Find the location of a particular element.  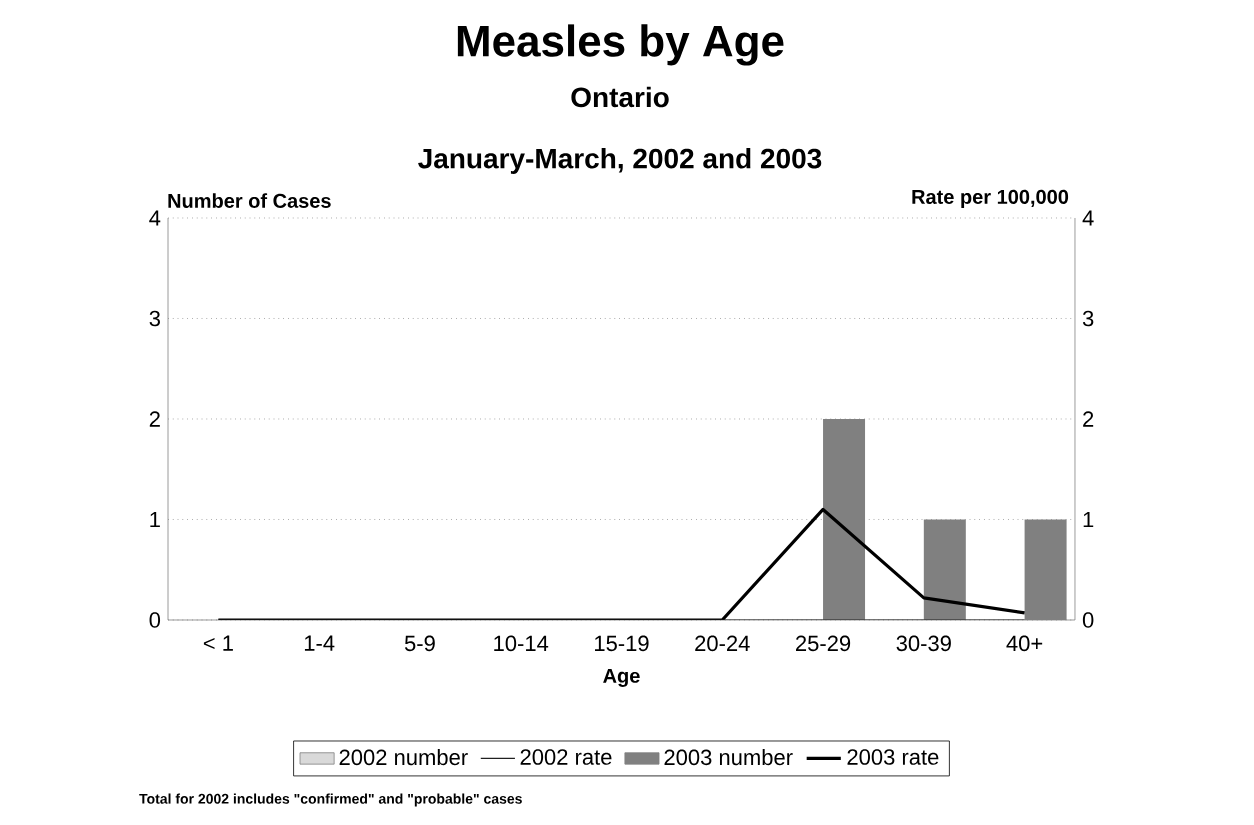

text: Total for 2002 includes "confirmed" and "probable" cases is located at coordinates (330, 800).